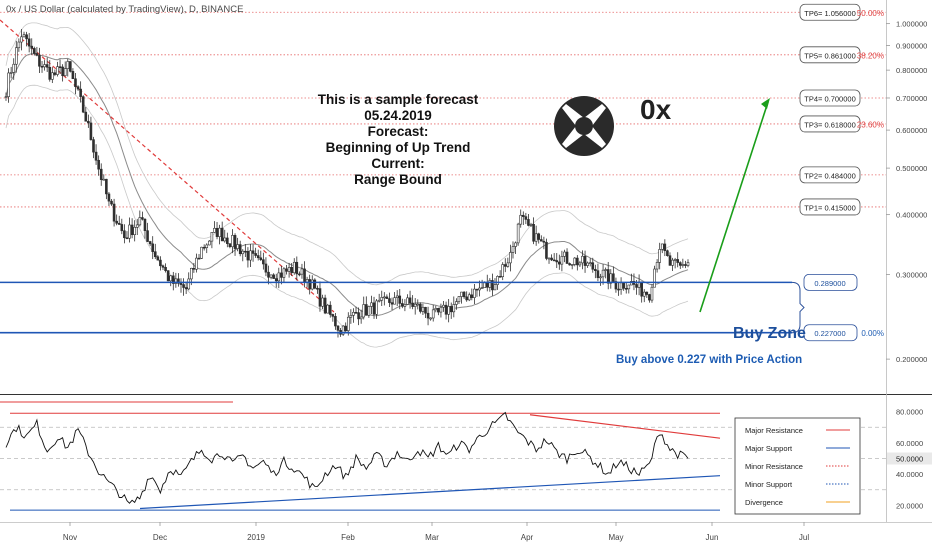 This screenshot has height=555, width=932. I want to click on x-tick-label: May, so click(615, 537).